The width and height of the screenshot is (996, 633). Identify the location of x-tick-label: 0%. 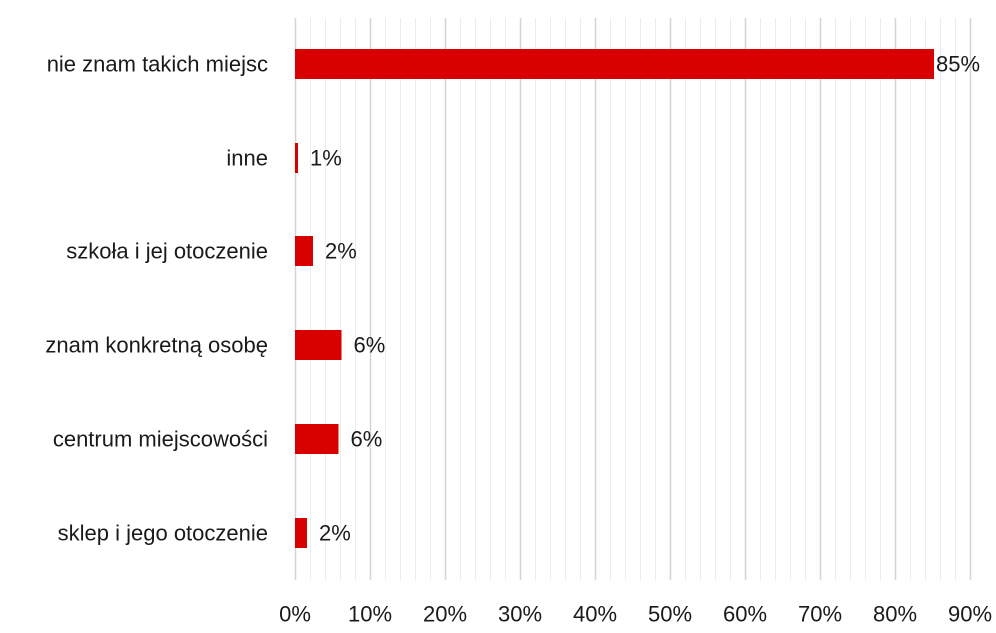
(295, 614).